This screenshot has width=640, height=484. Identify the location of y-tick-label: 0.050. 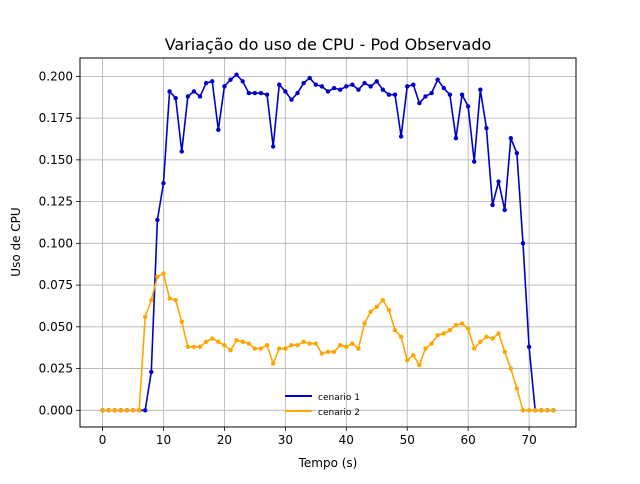
(56, 327).